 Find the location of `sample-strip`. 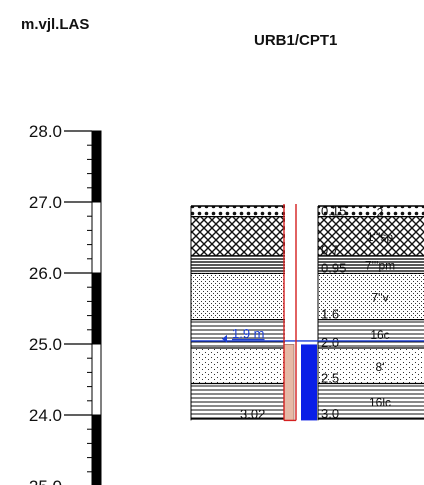

sample-strip is located at coordinates (289, 382).